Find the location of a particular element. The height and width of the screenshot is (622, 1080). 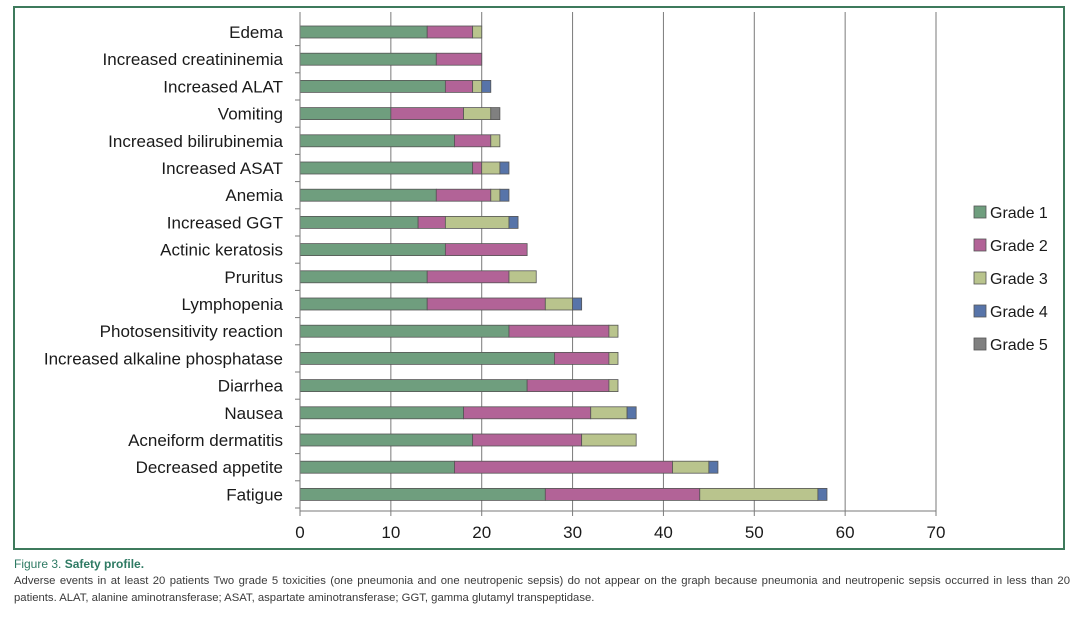

x-tick-label-60: 60 is located at coordinates (845, 532).